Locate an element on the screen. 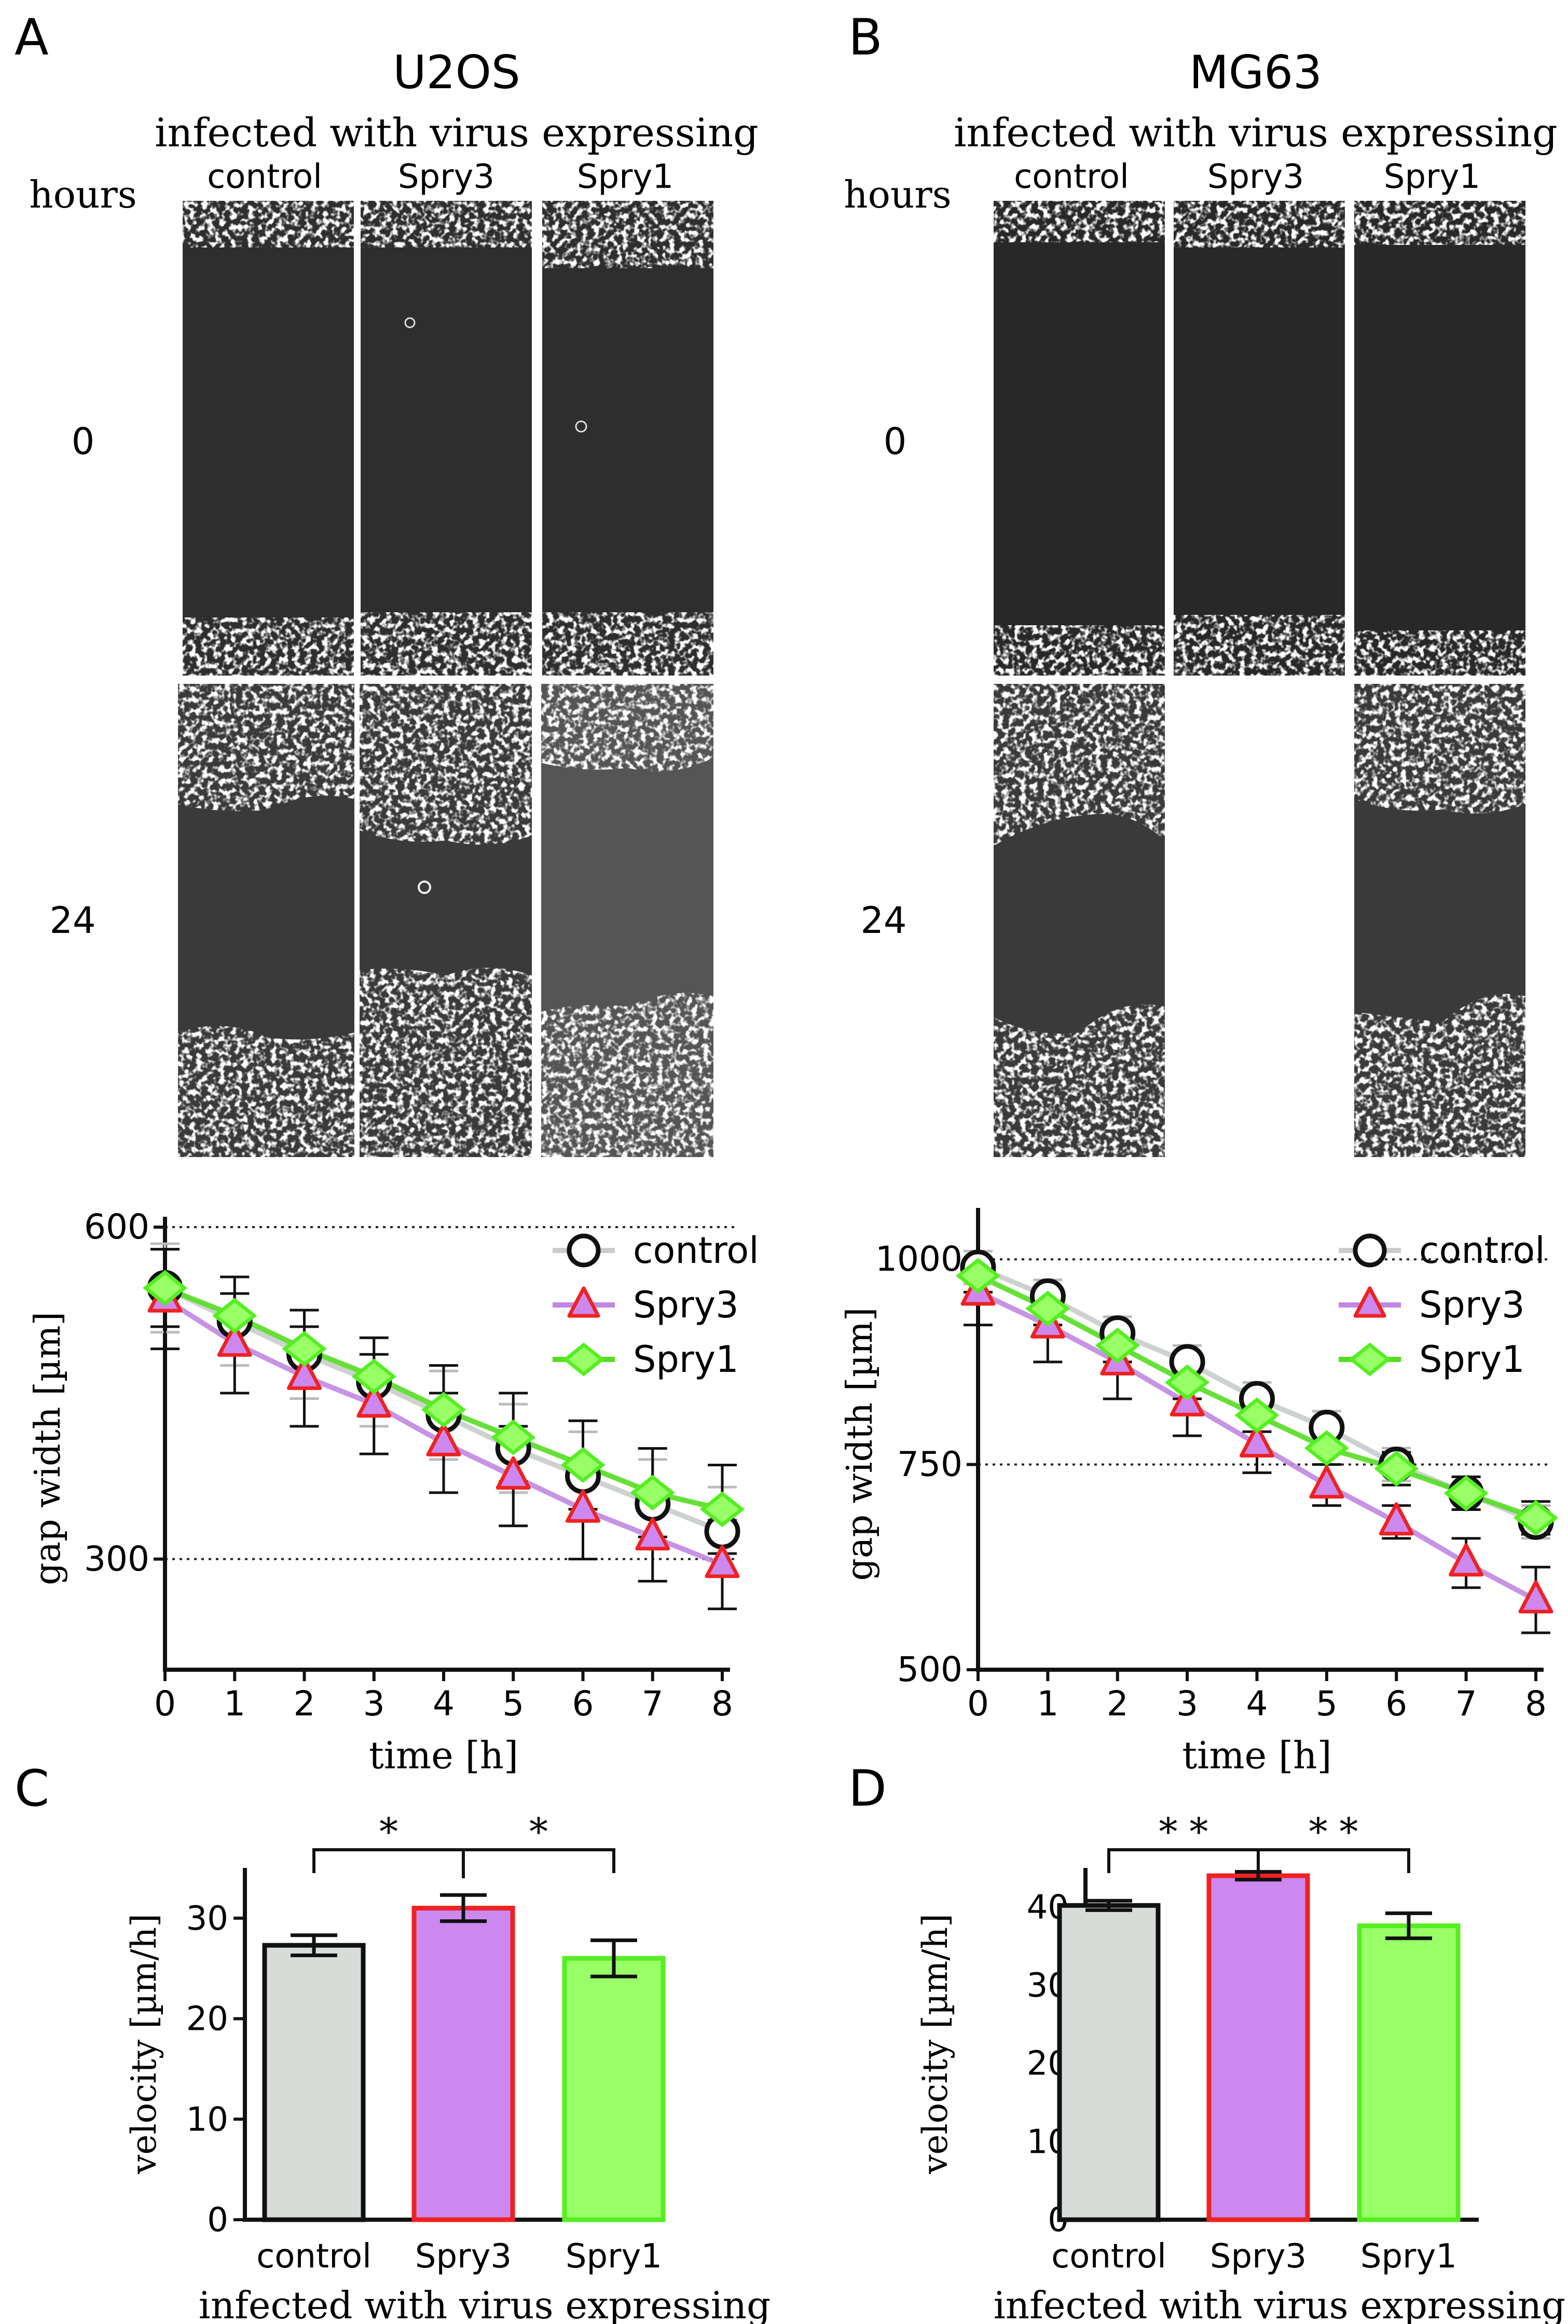 Image resolution: width=1568 pixels, height=2324 pixels. column-label-b-spry1: Spry1 is located at coordinates (1432, 177).